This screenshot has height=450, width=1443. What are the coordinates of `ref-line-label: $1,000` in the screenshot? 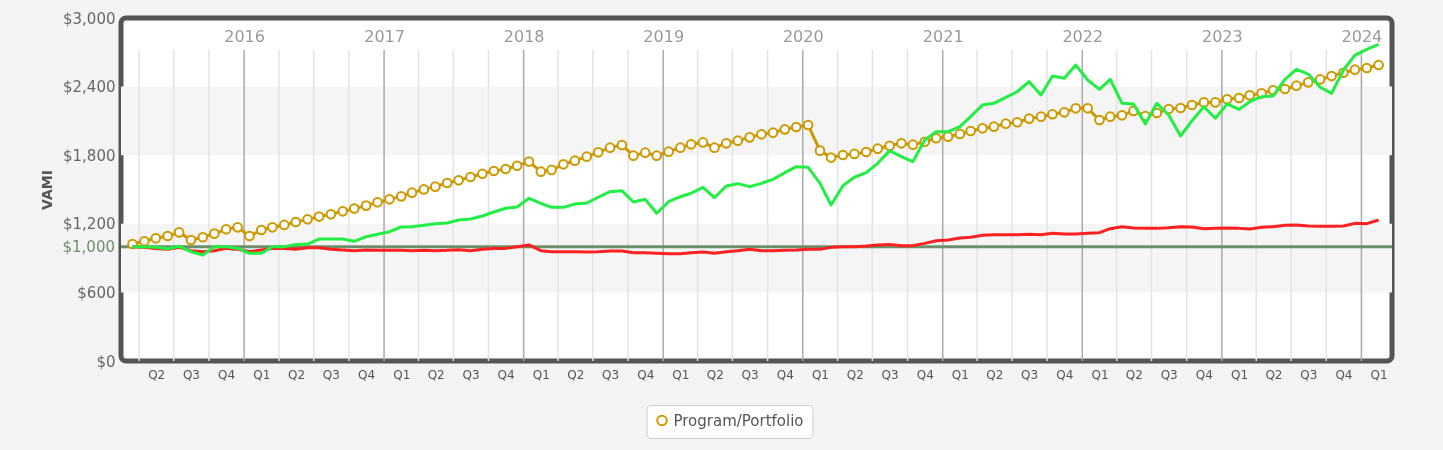 It's located at (88, 246).